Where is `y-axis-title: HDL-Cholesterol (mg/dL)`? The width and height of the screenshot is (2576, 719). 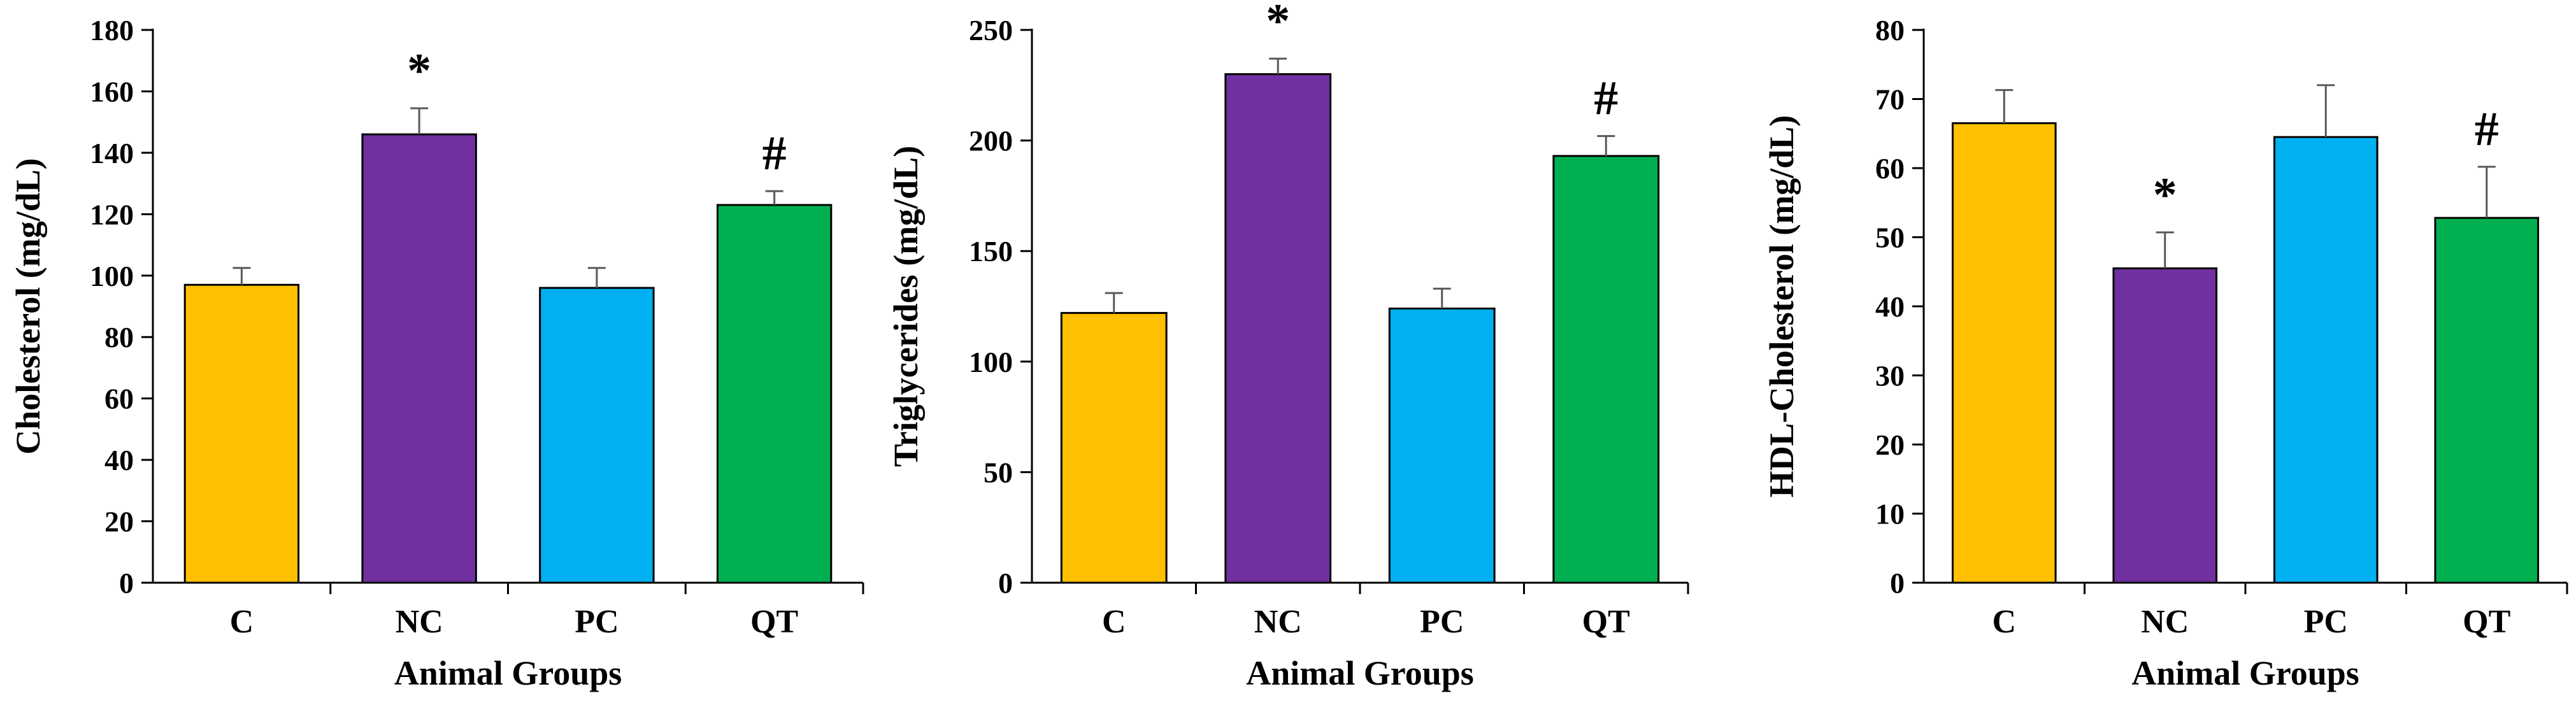
y-axis-title: HDL-Cholesterol (mg/dL) is located at coordinates (1782, 306).